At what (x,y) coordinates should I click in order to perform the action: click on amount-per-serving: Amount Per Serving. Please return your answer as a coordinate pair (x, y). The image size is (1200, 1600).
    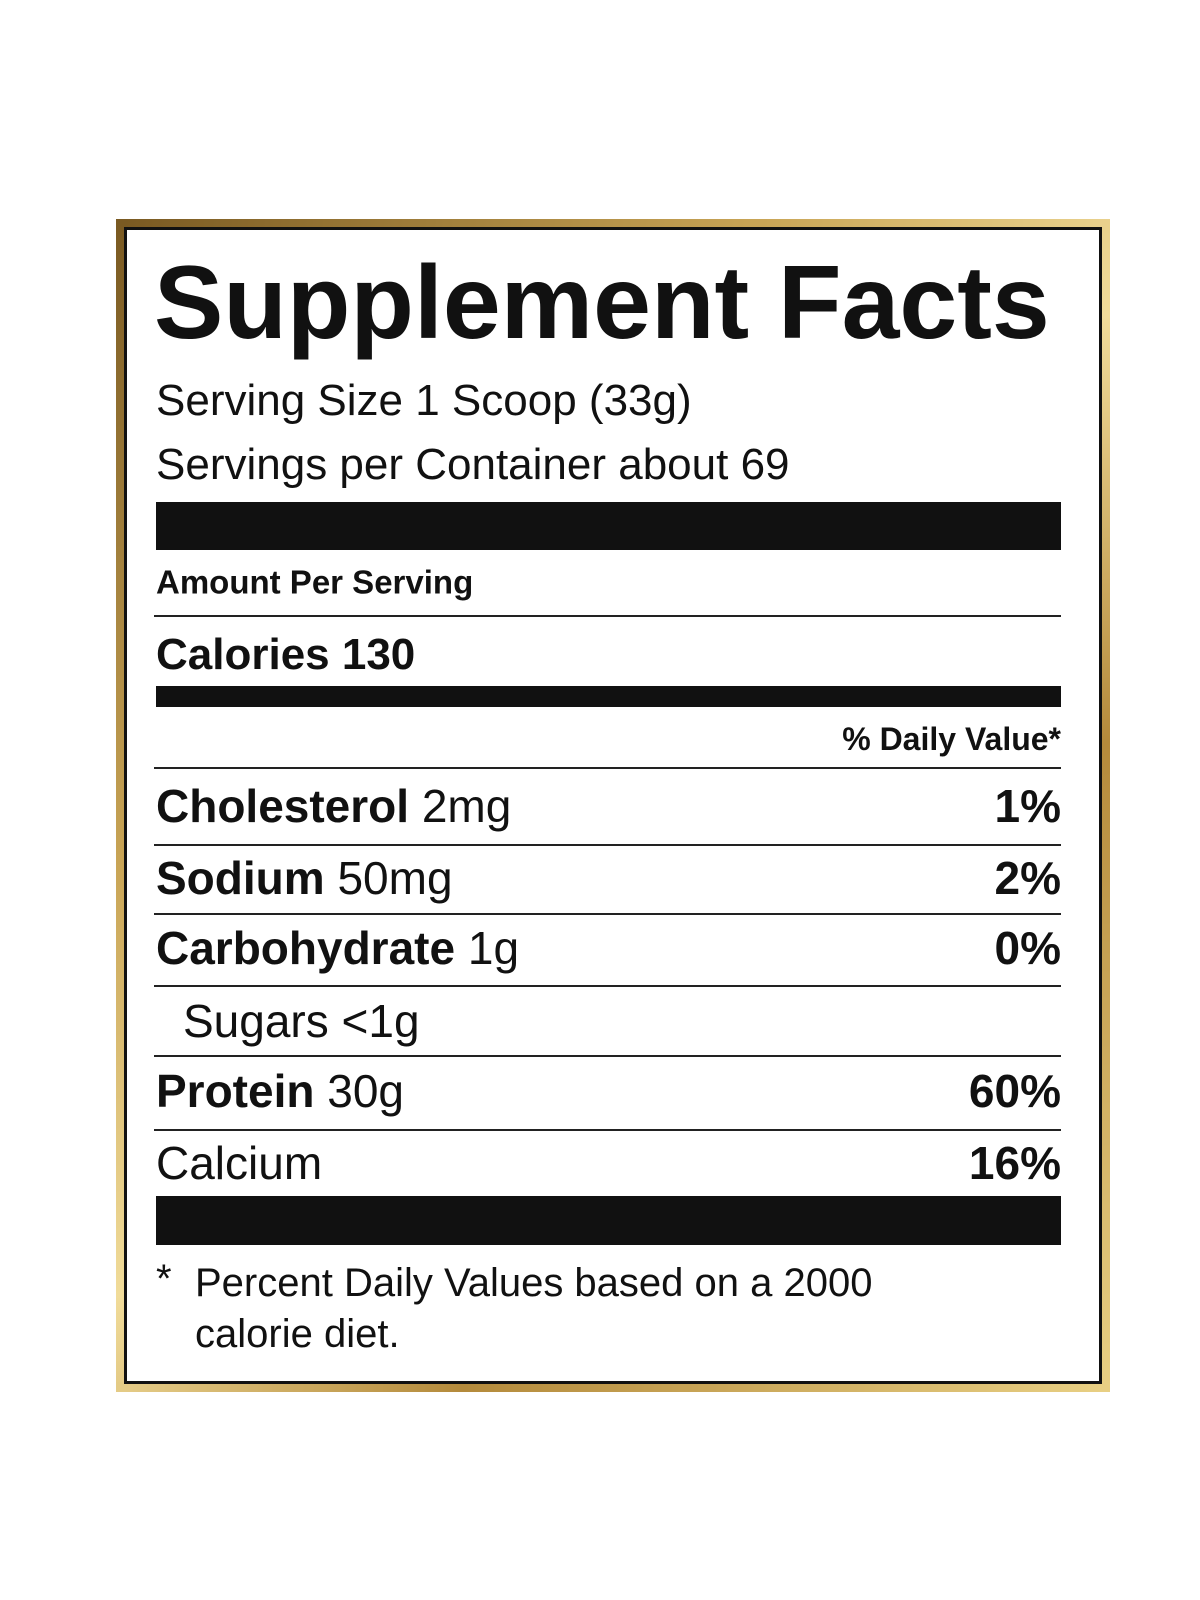
    Looking at the image, I should click on (315, 582).